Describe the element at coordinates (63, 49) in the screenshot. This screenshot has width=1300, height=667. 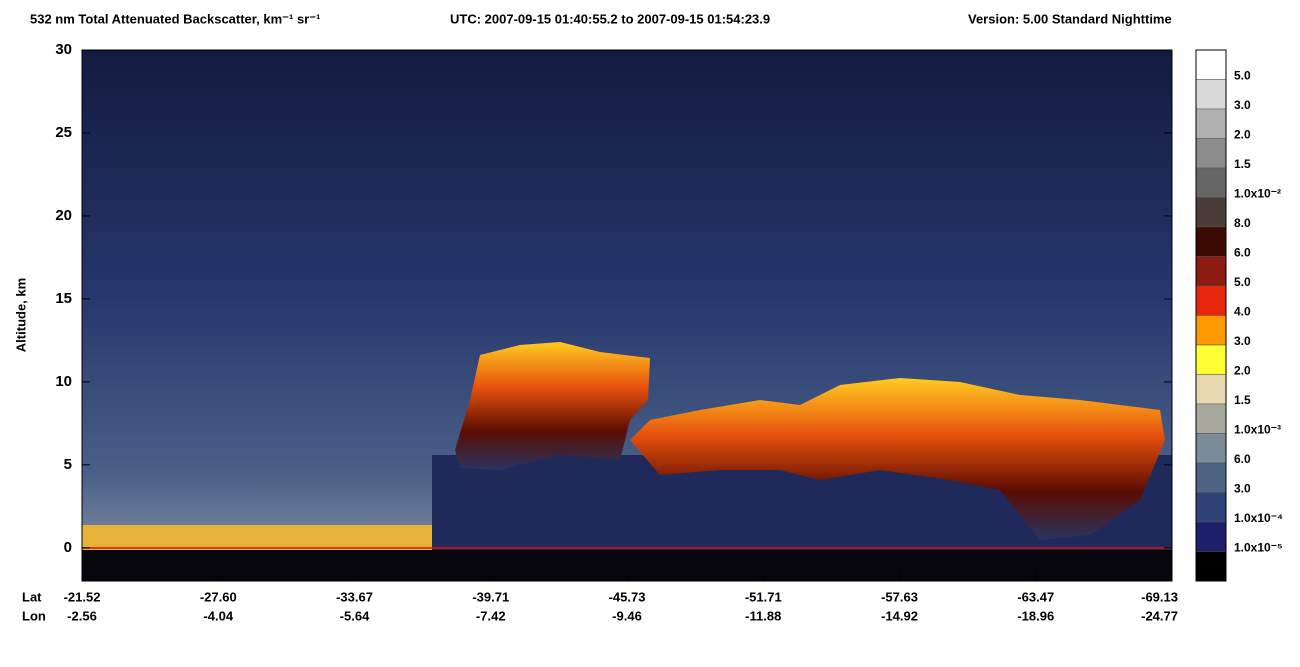
I see `y-tick-label: 30` at that location.